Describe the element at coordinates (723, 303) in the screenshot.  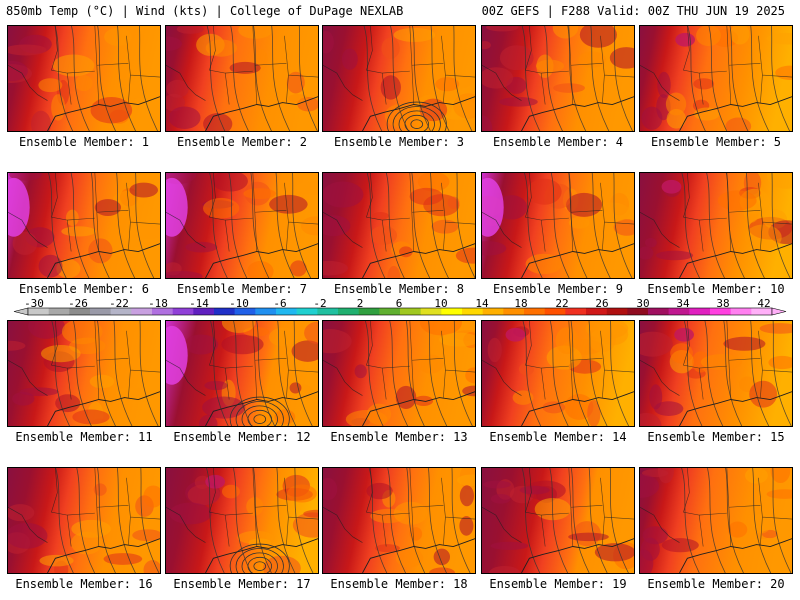
I see `colorbar-tick-label: 38` at that location.